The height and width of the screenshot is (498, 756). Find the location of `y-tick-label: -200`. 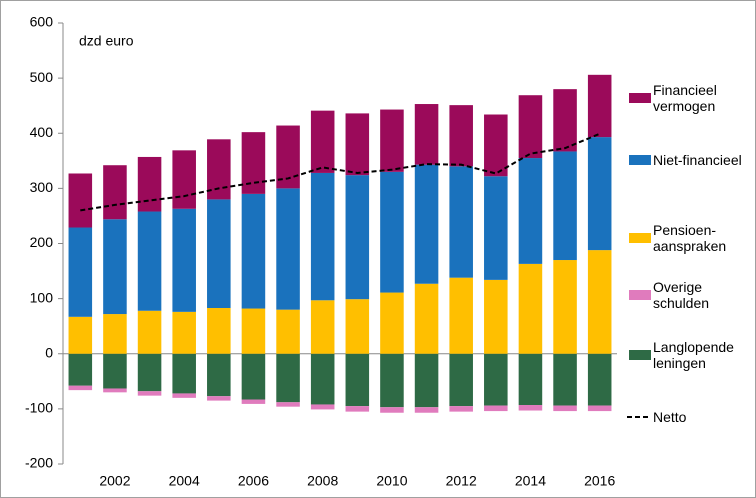

y-tick-label: -200 is located at coordinates (39, 463).